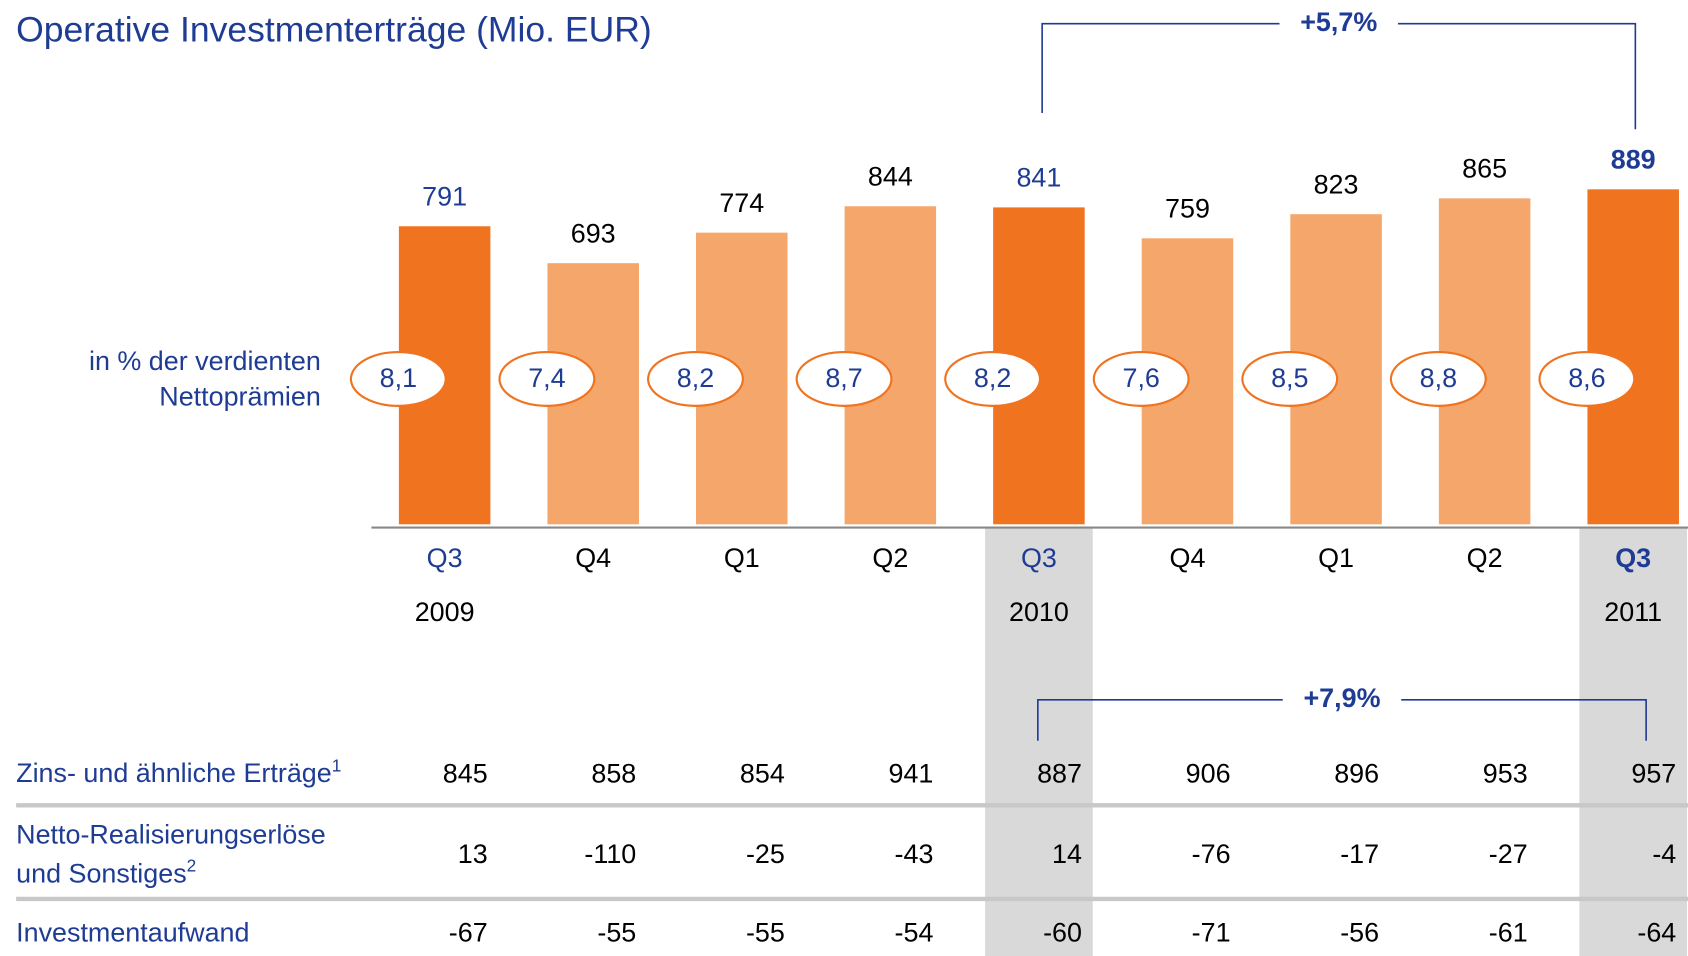 The width and height of the screenshot is (1688, 956). I want to click on table-cell: -60, so click(1062, 933).